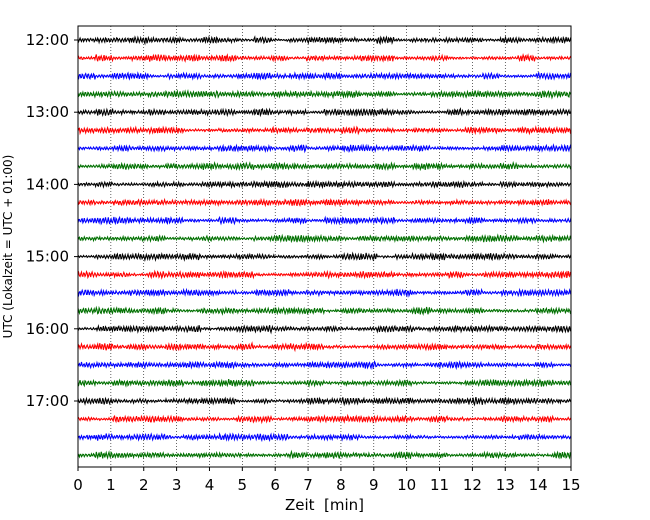 This screenshot has width=650, height=520. Describe the element at coordinates (144, 485) in the screenshot. I see `x-tick-label: 2` at that location.